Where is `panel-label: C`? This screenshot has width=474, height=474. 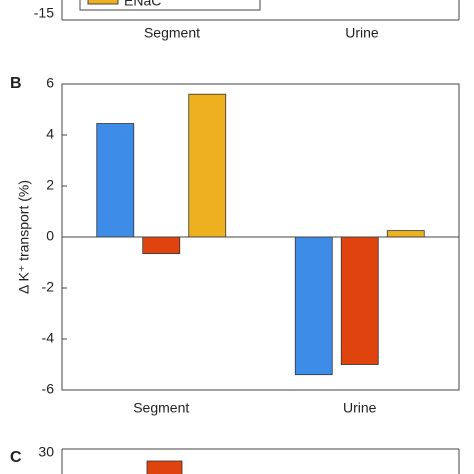 panel-label: C is located at coordinates (16, 457).